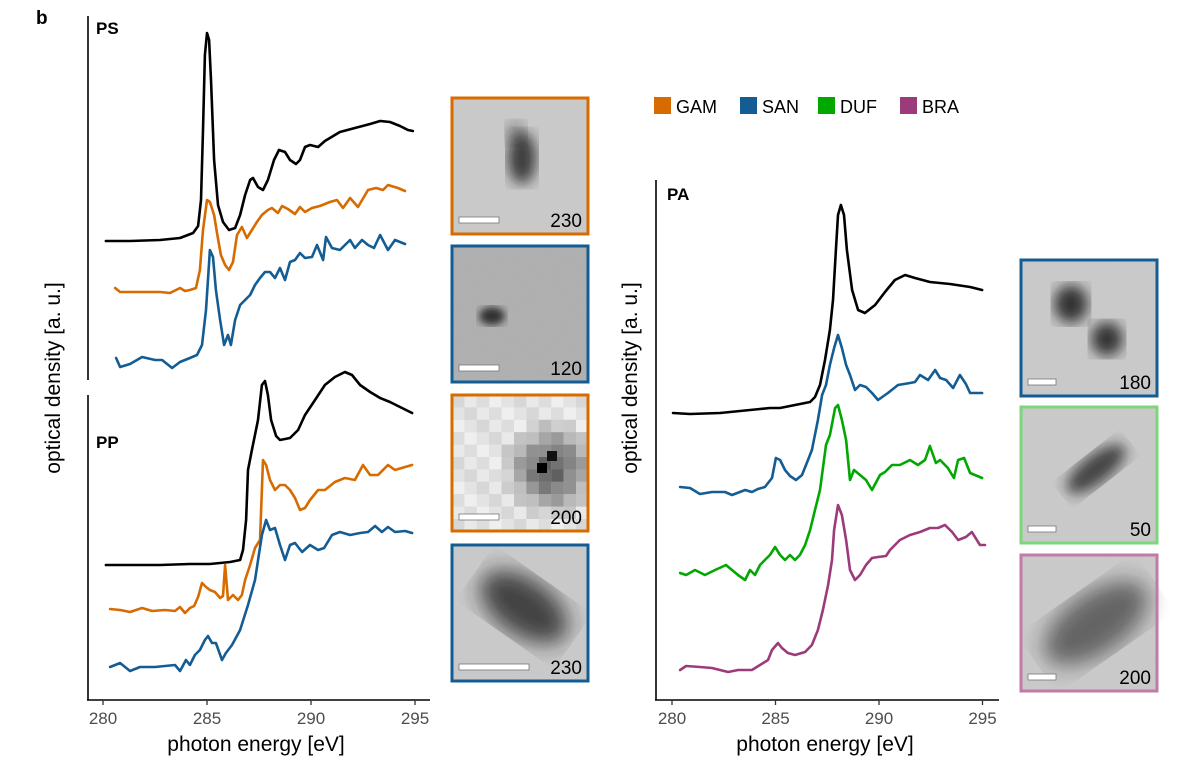 The image size is (1180, 777). I want to click on pa-series-san, so click(831, 415).